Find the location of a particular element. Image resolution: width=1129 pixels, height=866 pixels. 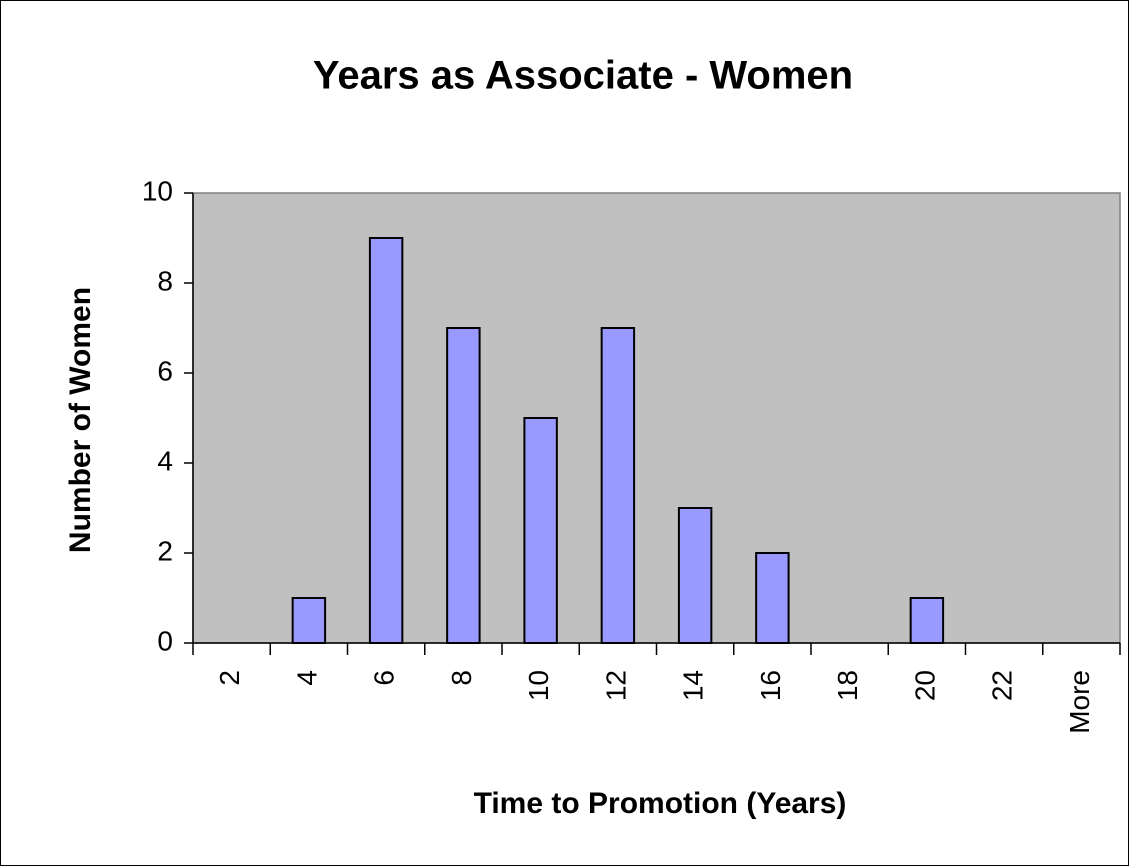

chart-title: Years as Associate - Women is located at coordinates (583, 76).